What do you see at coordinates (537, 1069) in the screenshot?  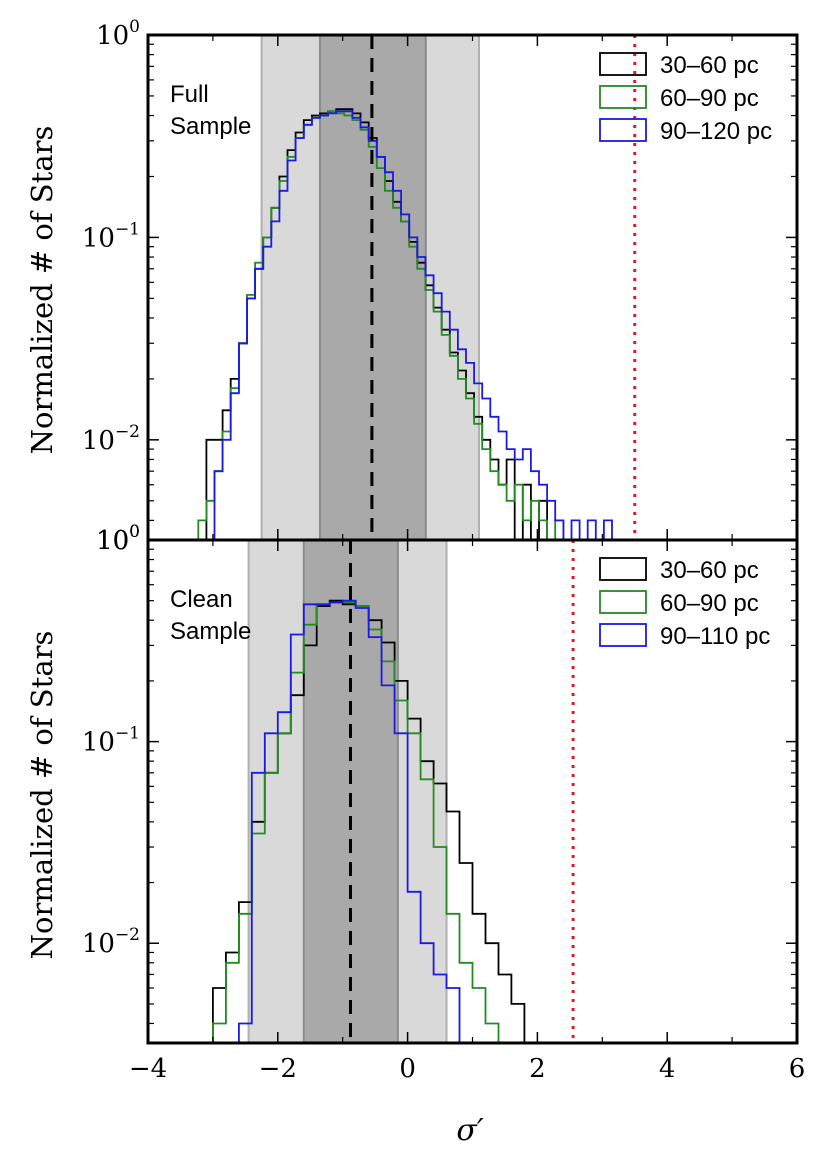 I see `x-tick-label: 2` at bounding box center [537, 1069].